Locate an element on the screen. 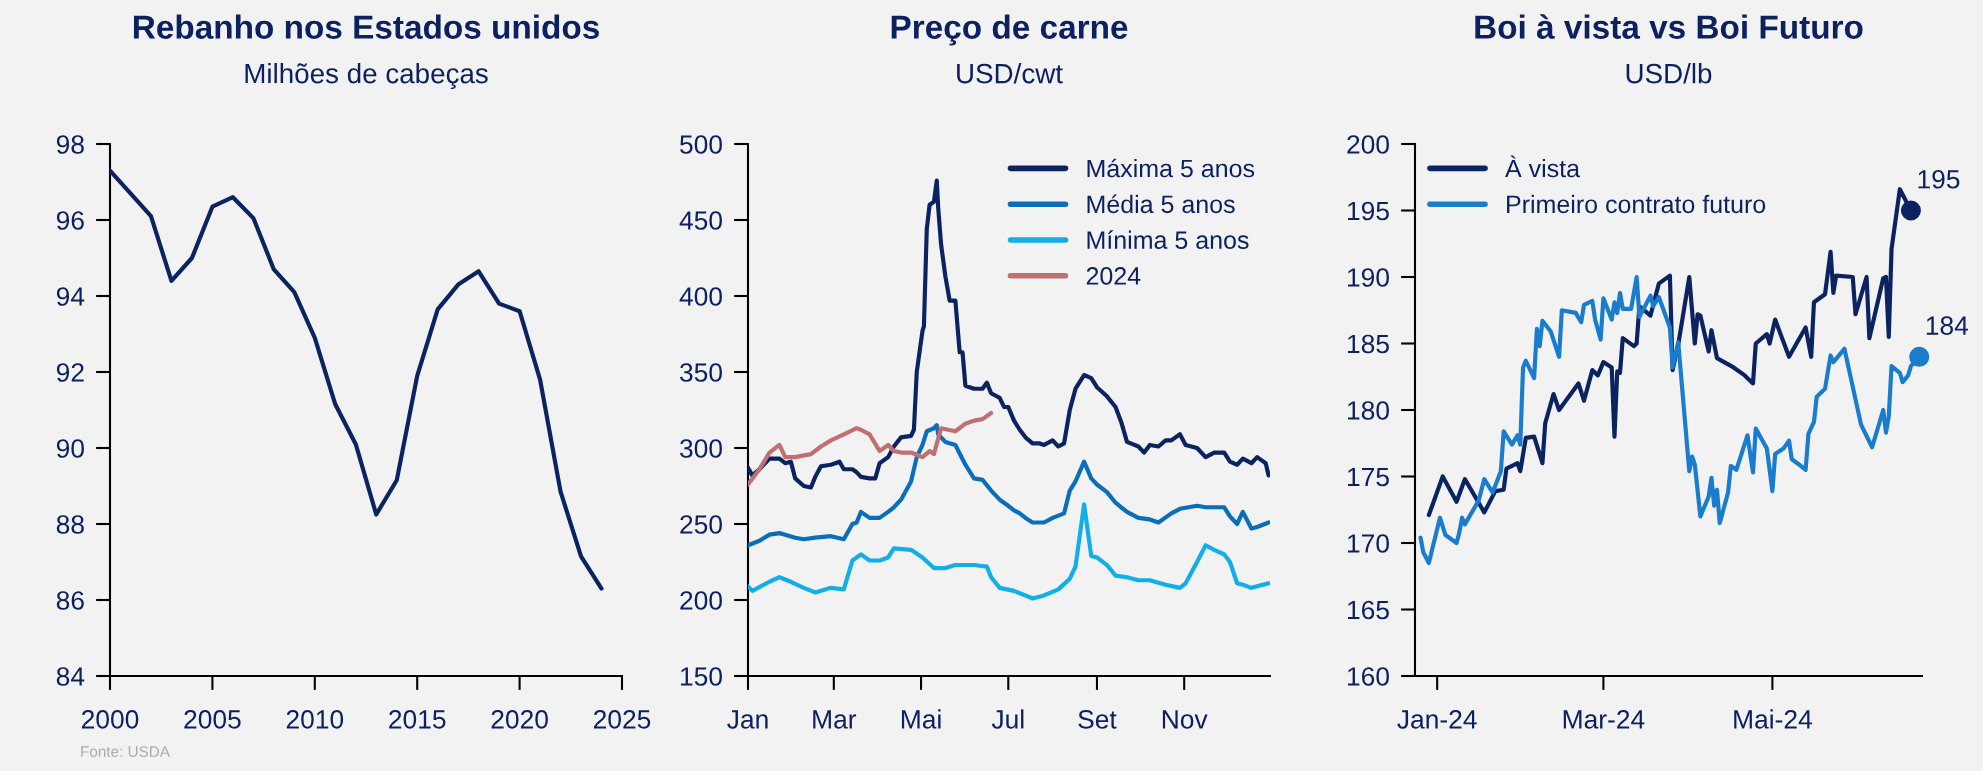 The width and height of the screenshot is (1983, 771). y-tick-label: 160 is located at coordinates (1368, 676).